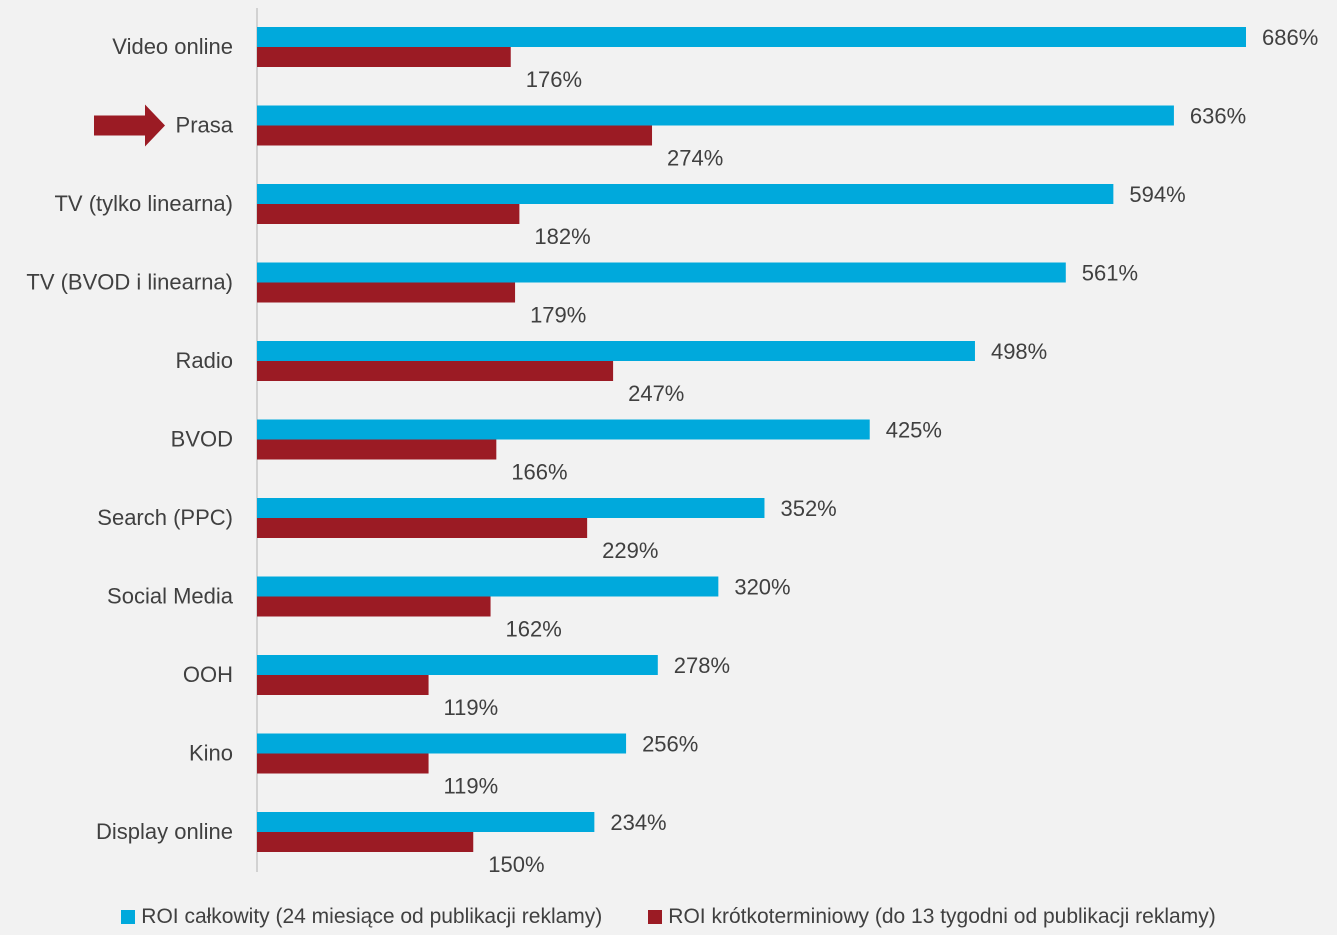 Image resolution: width=1337 pixels, height=935 pixels. I want to click on category-label: TV (BVOD i linearna), so click(129, 282).